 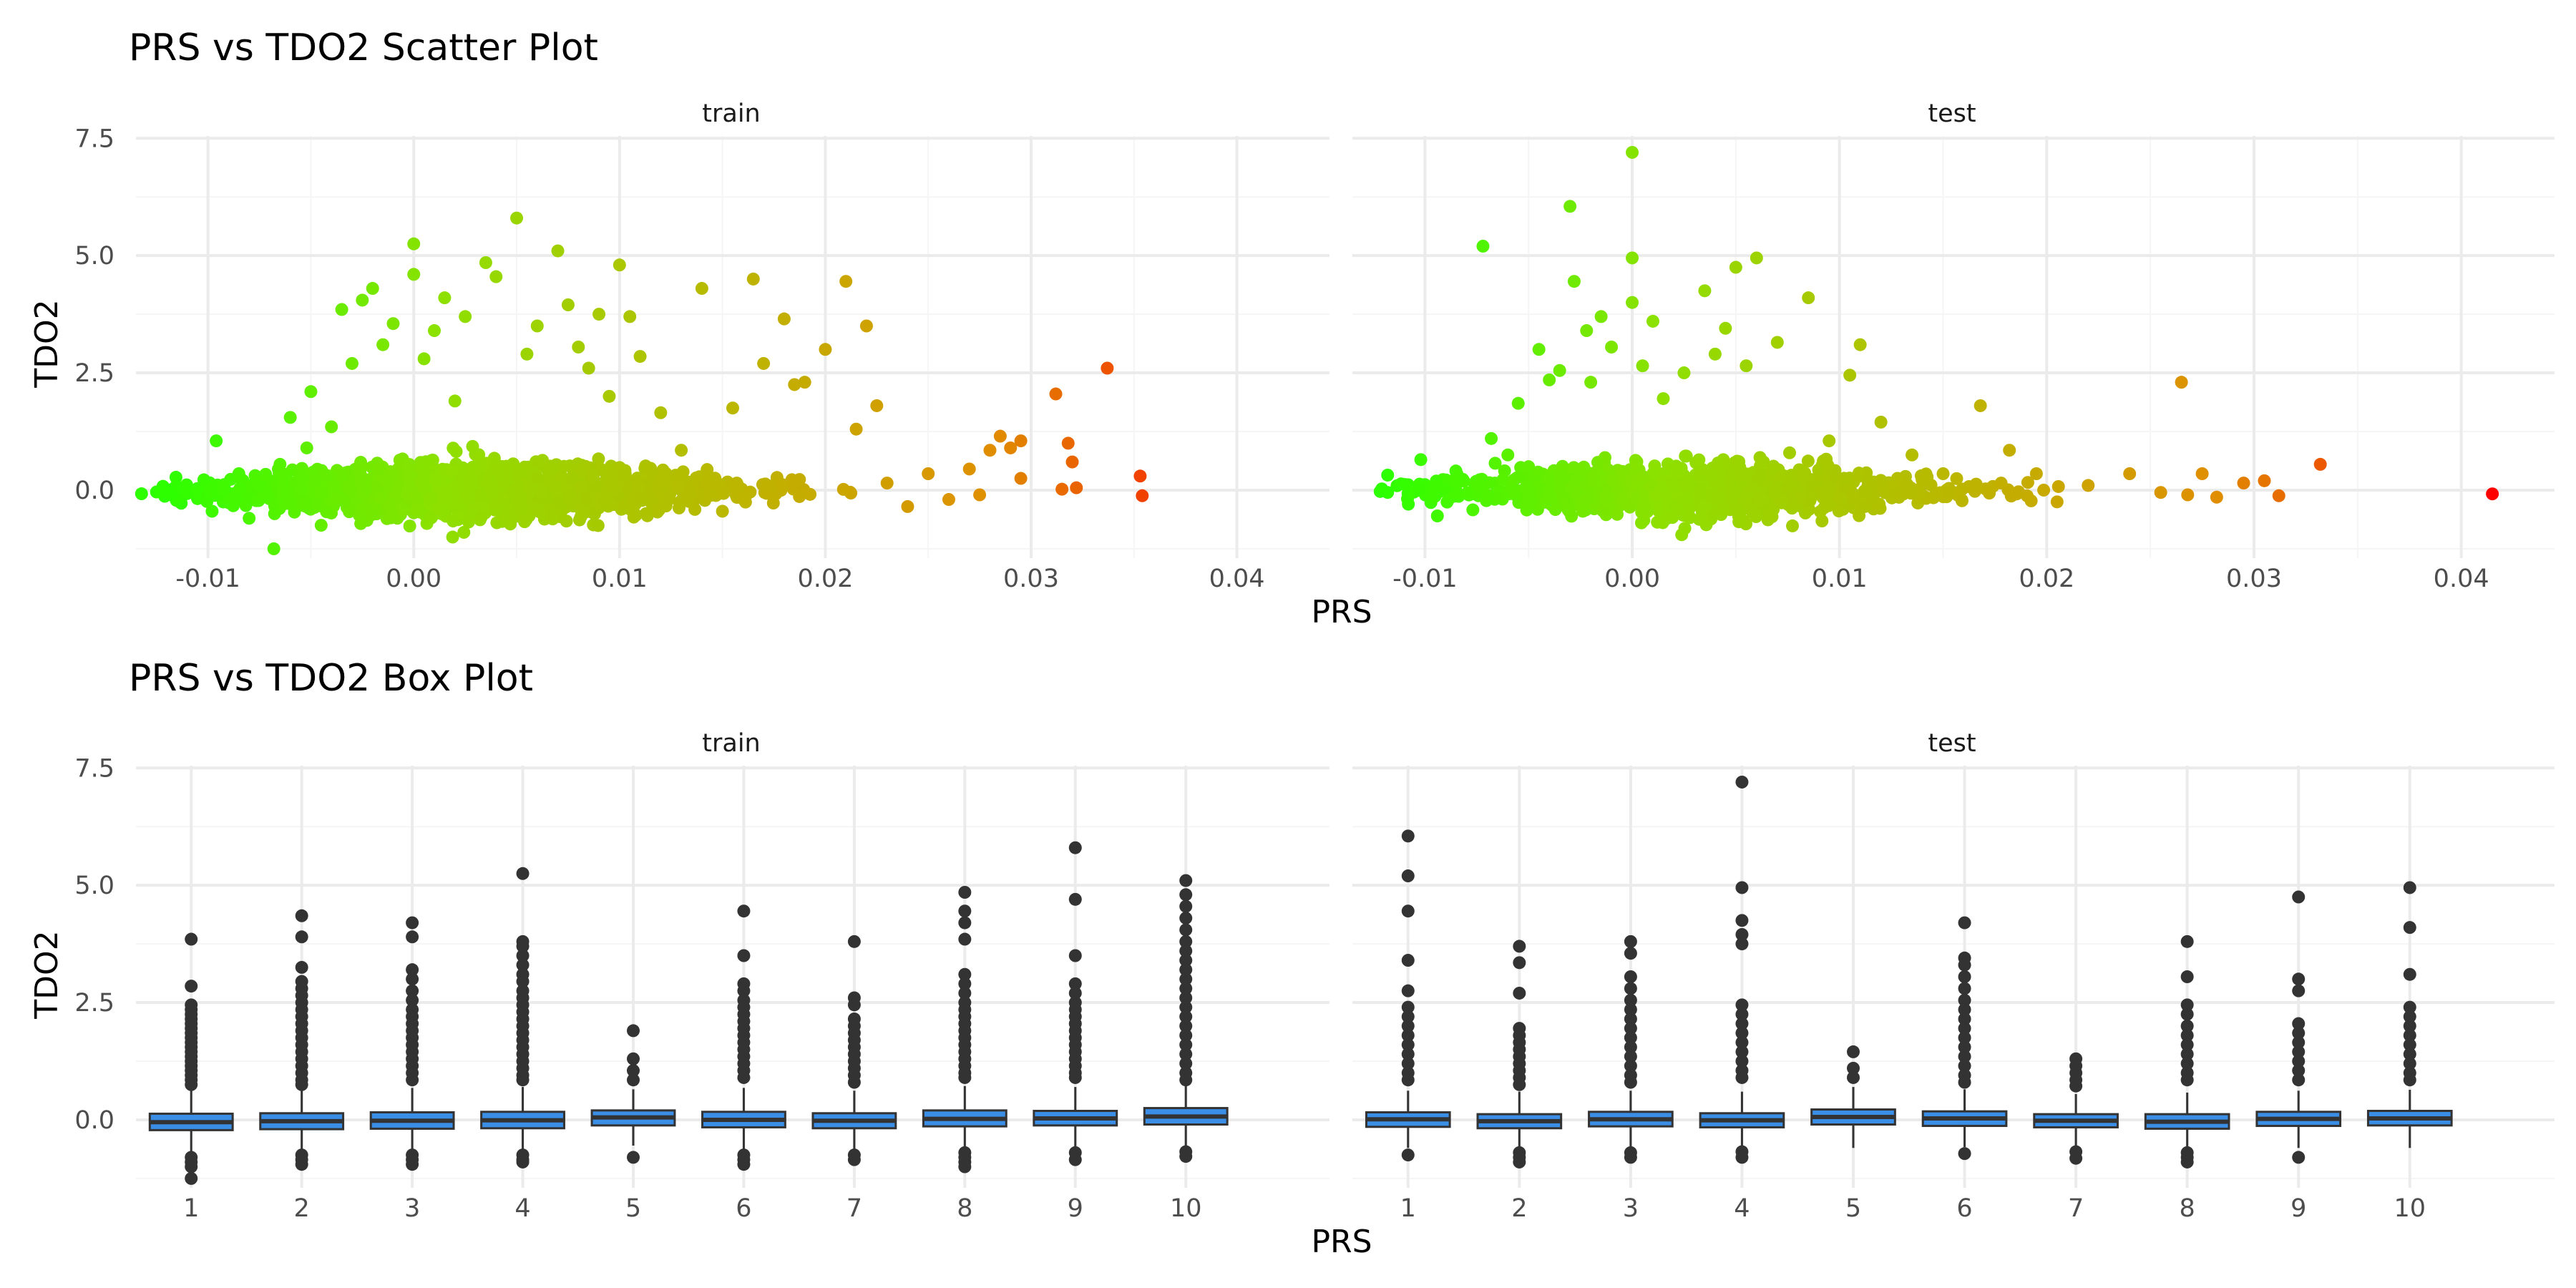 I want to click on y-tick-label: 2.5, so click(x=94, y=373).